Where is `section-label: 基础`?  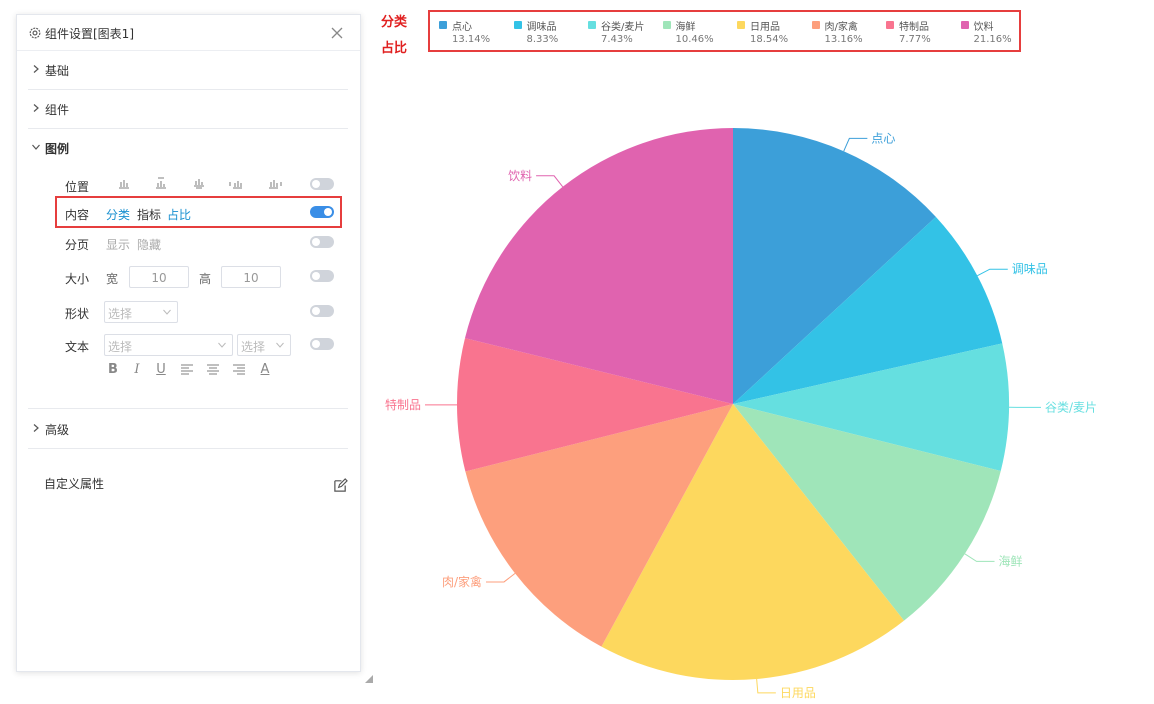 section-label: 基础 is located at coordinates (57, 71).